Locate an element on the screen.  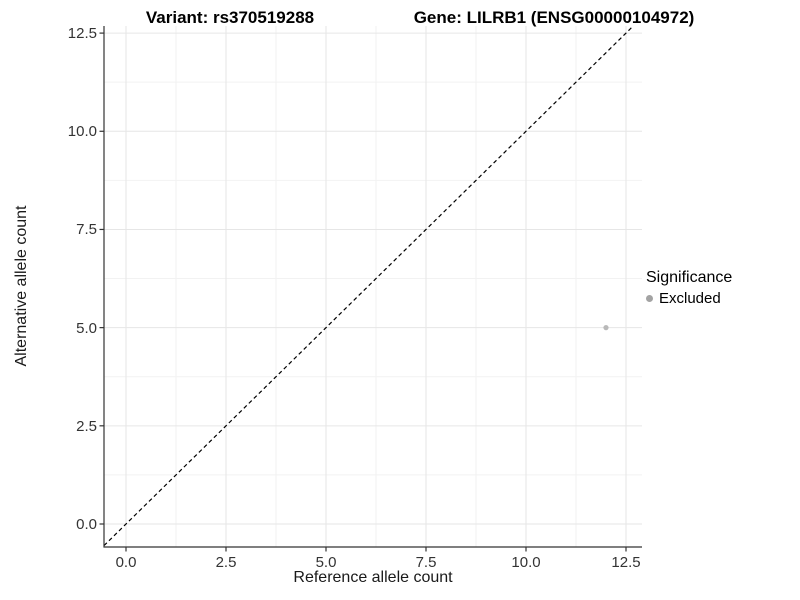
x-tick-label: 2.5 is located at coordinates (226, 562).